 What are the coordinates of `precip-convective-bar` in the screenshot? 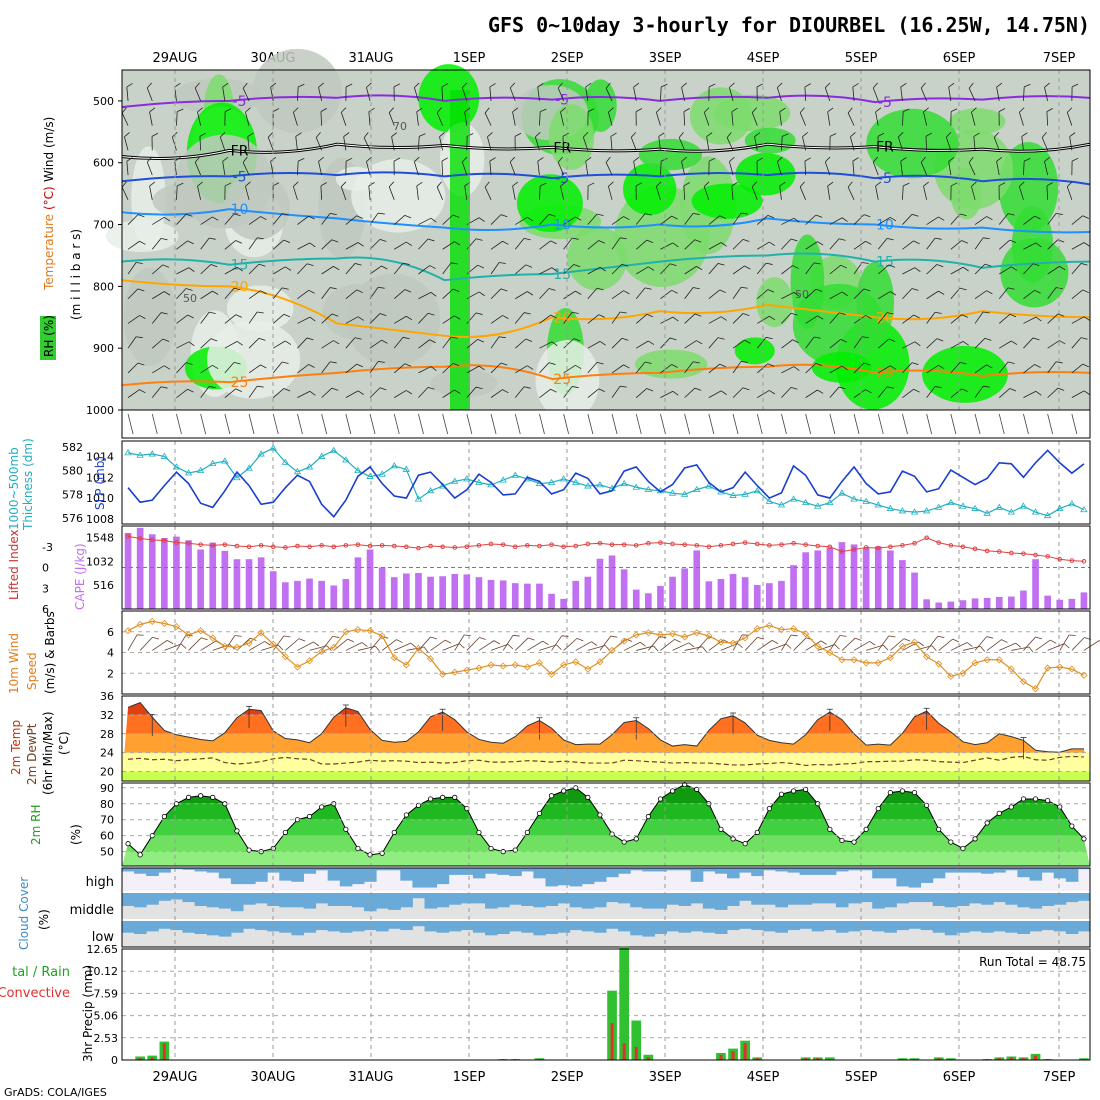 It's located at (636, 1053).